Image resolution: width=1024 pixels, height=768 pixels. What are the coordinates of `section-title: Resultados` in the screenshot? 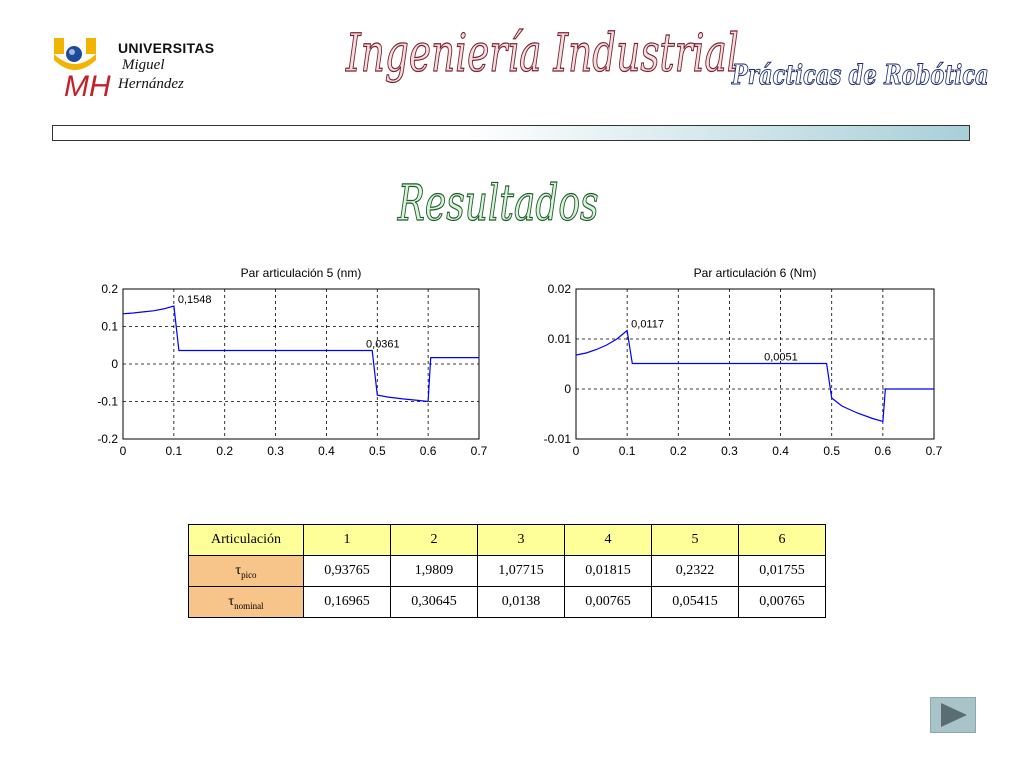 It's located at (498, 203).